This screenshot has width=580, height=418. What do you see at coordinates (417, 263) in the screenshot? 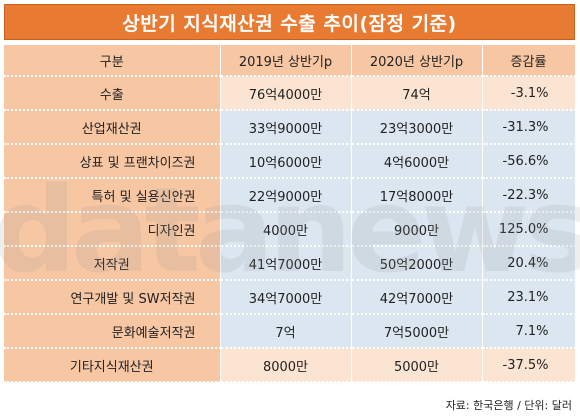
I see `value-2020: 50억2000만` at bounding box center [417, 263].